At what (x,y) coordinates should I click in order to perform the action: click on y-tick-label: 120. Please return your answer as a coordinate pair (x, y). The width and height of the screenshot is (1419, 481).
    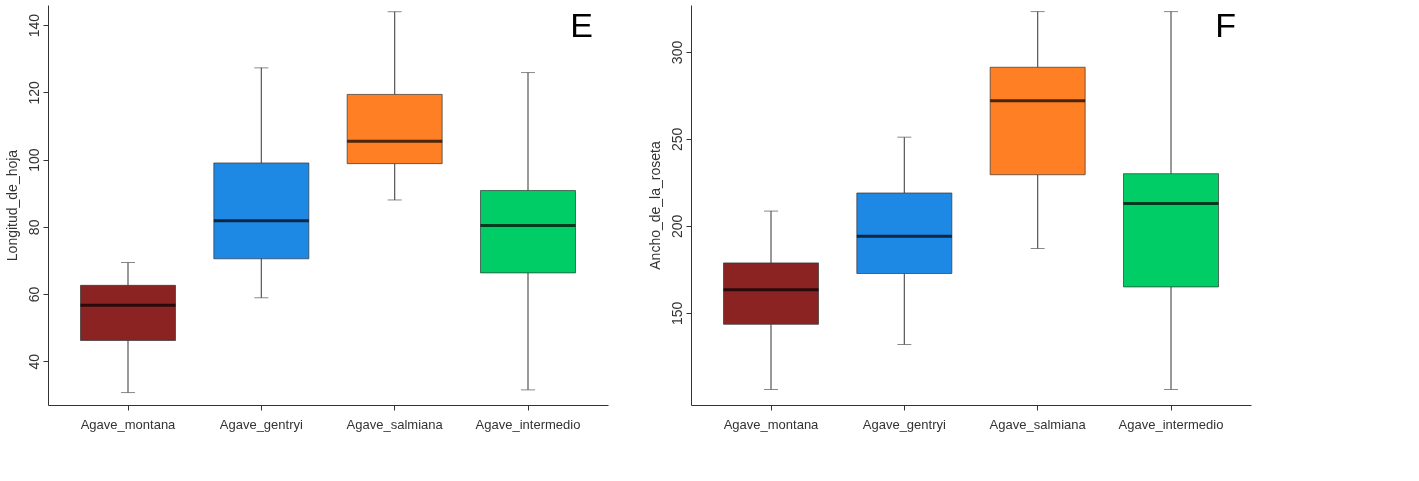
    Looking at the image, I should click on (33, 93).